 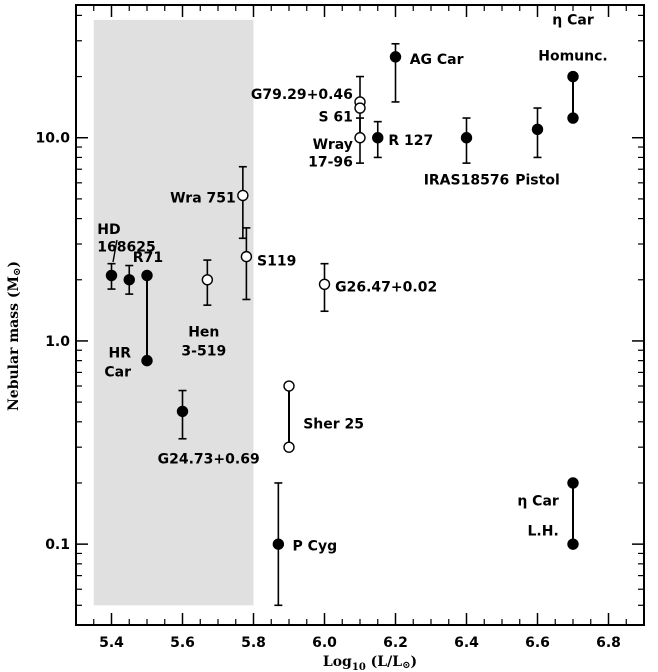 I want to click on annotation-label-3: HR, so click(x=120, y=353).